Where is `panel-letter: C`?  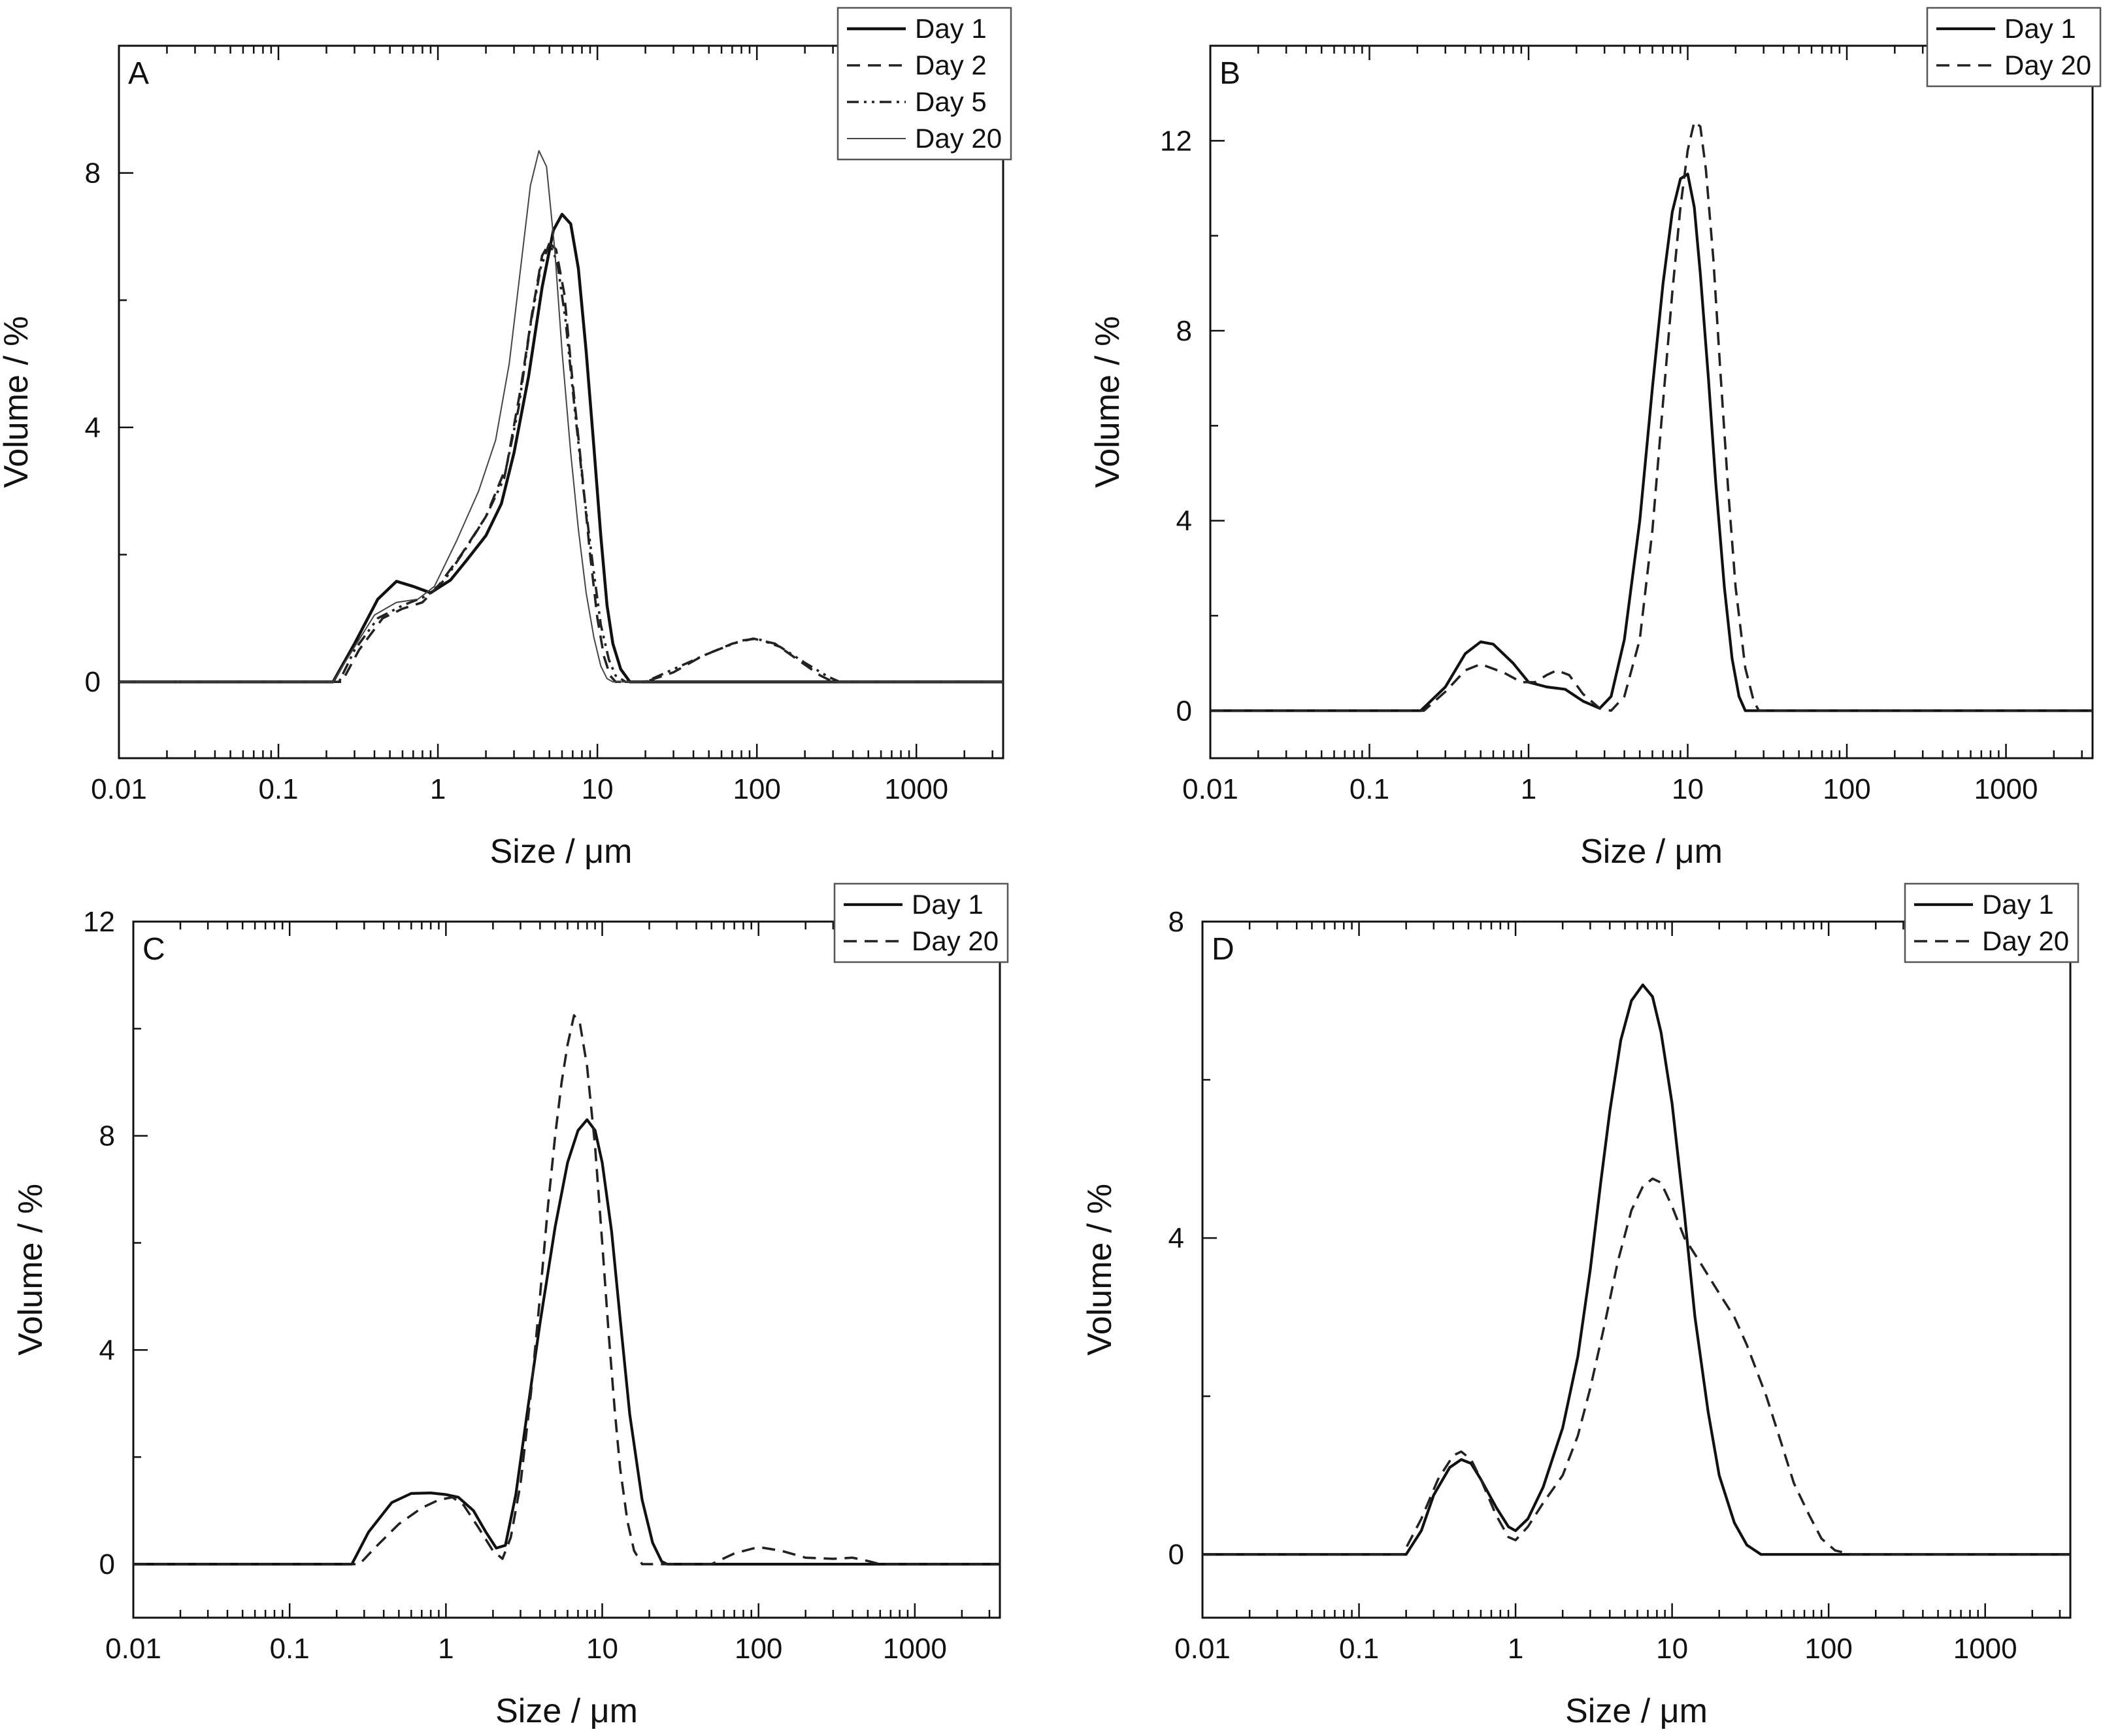 panel-letter: C is located at coordinates (153, 949).